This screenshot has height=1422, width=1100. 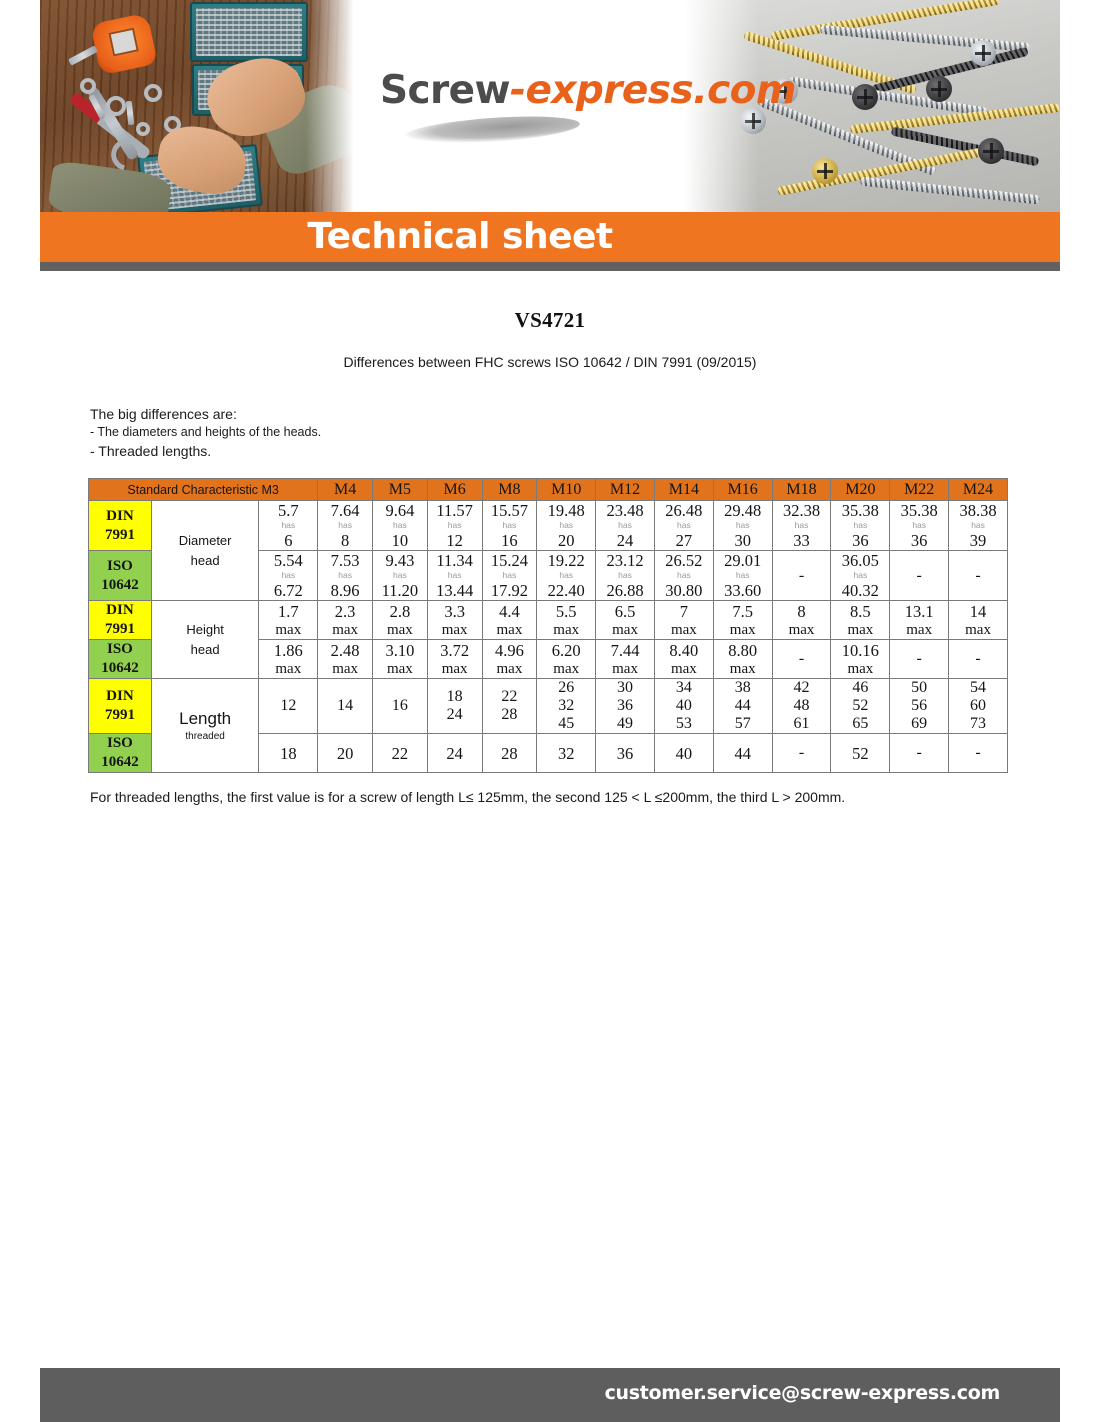 What do you see at coordinates (683, 525) in the screenshot?
I see `cell-diameter-din-m14: 26.48 has 27` at bounding box center [683, 525].